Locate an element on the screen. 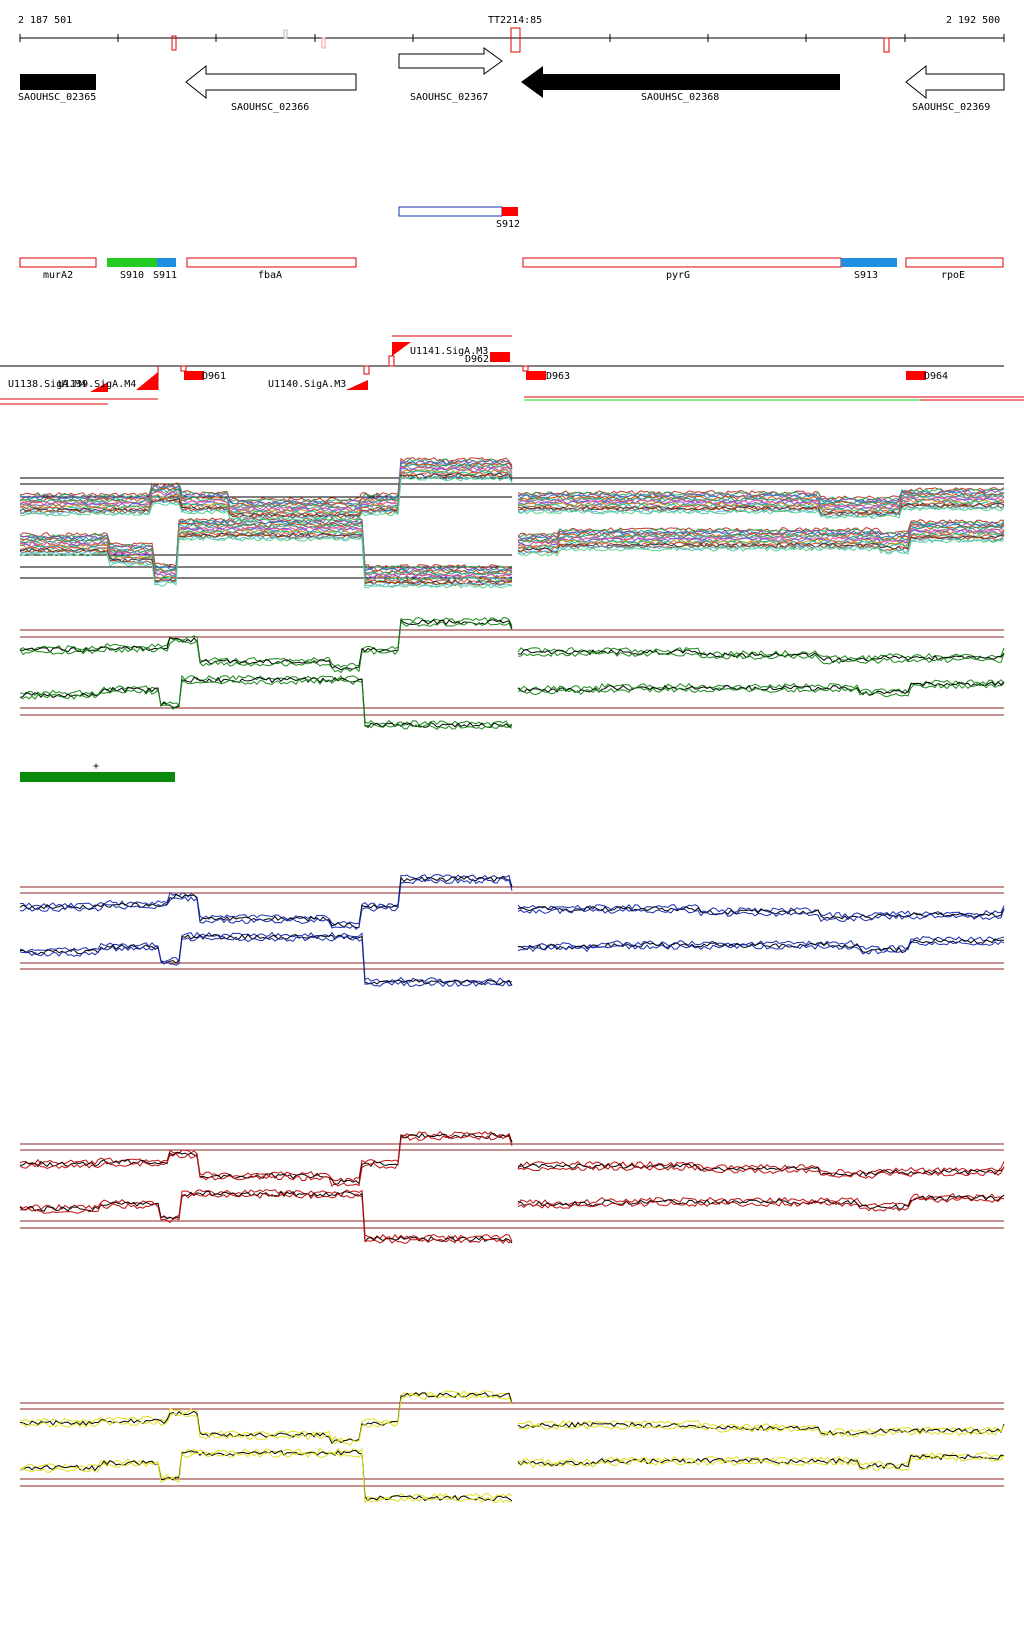 This screenshot has height=1640, width=1024. segment-mura2 is located at coordinates (58, 262).